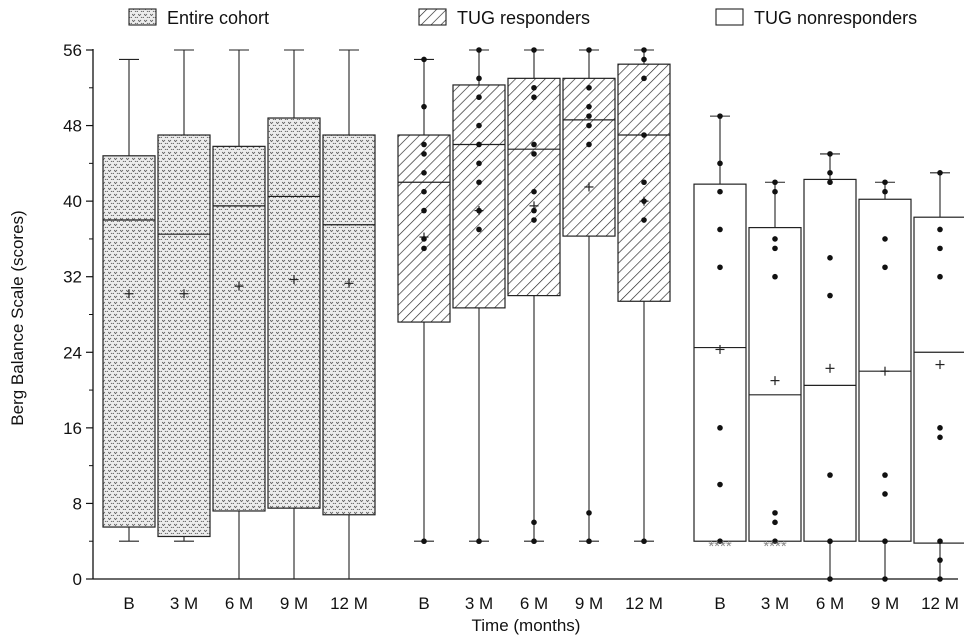 This screenshot has width=964, height=637. What do you see at coordinates (72, 126) in the screenshot?
I see `y-tick-label: 48` at bounding box center [72, 126].